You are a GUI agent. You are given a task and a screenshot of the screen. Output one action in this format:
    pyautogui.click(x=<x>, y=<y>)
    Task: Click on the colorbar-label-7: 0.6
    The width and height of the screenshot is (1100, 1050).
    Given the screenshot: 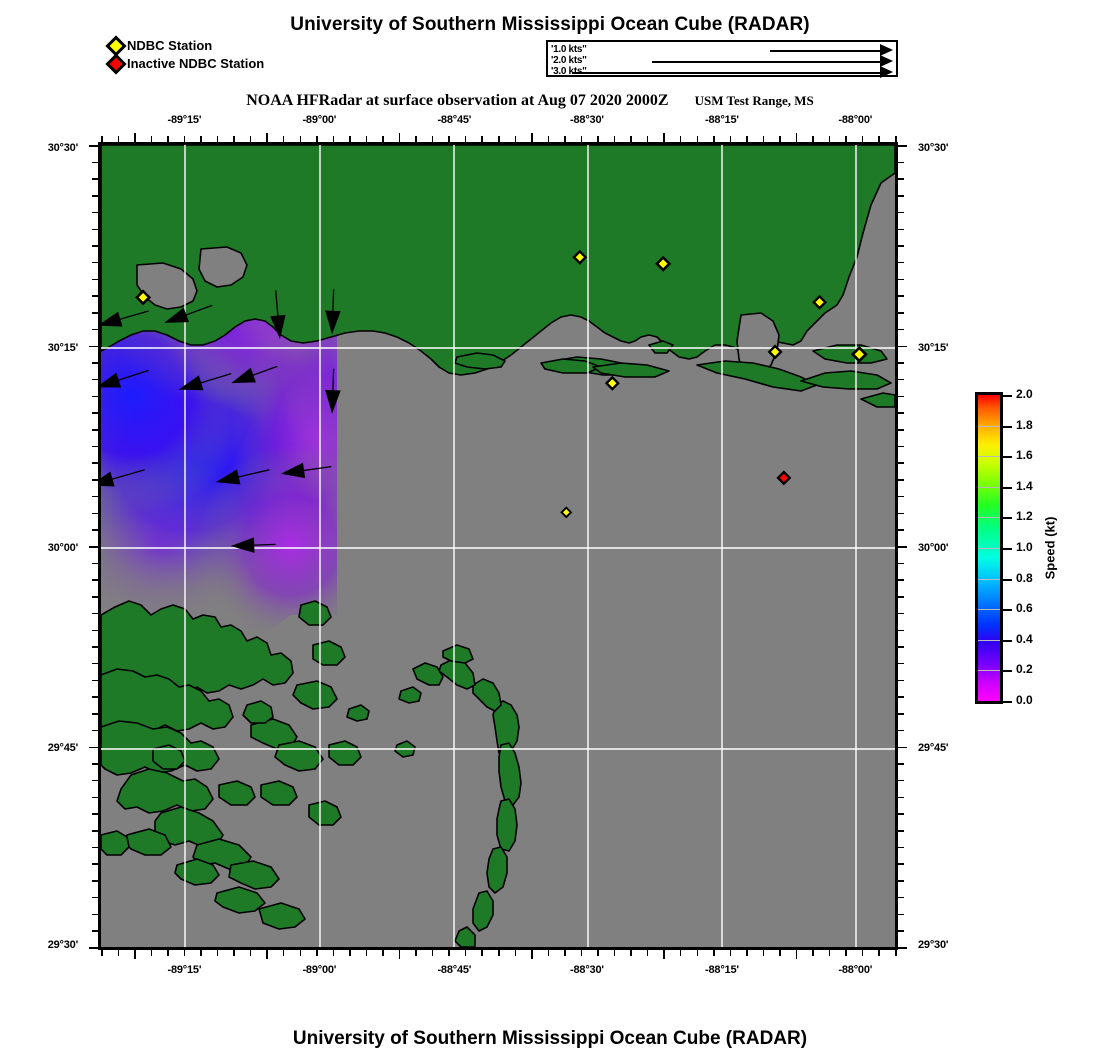 What is the action you would take?
    pyautogui.click(x=1024, y=608)
    